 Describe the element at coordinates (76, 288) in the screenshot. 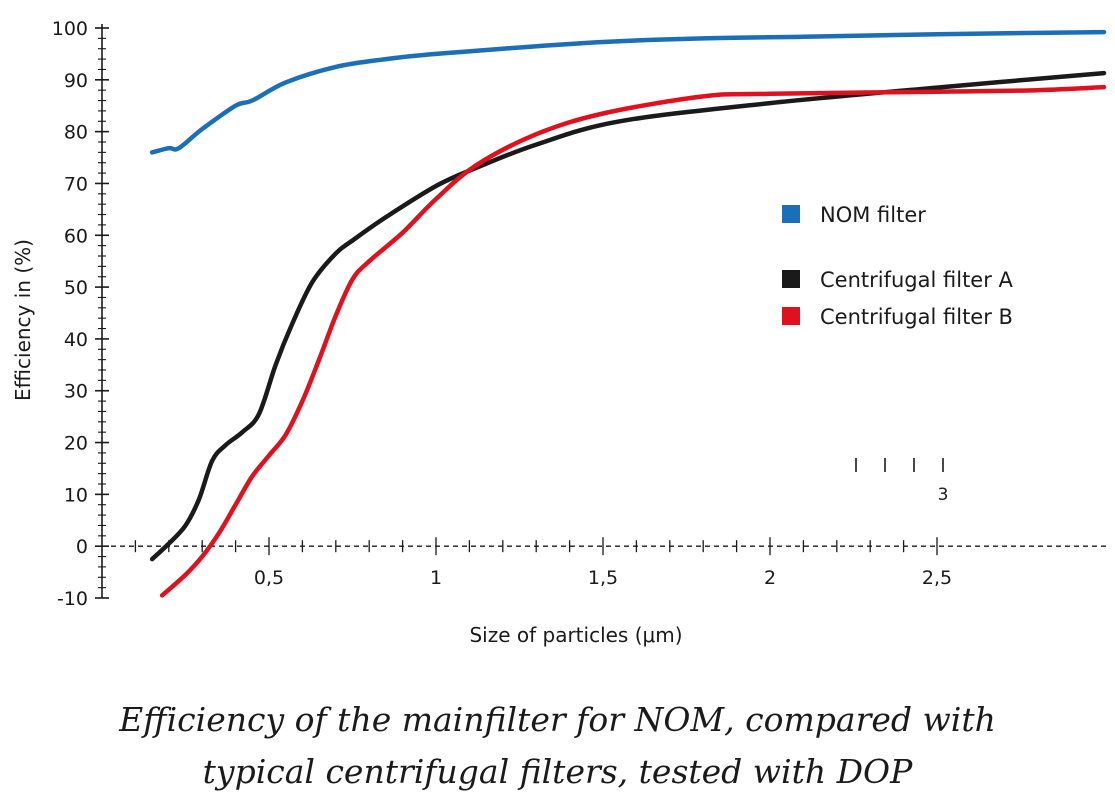

I see `y-tick-label: 50` at that location.